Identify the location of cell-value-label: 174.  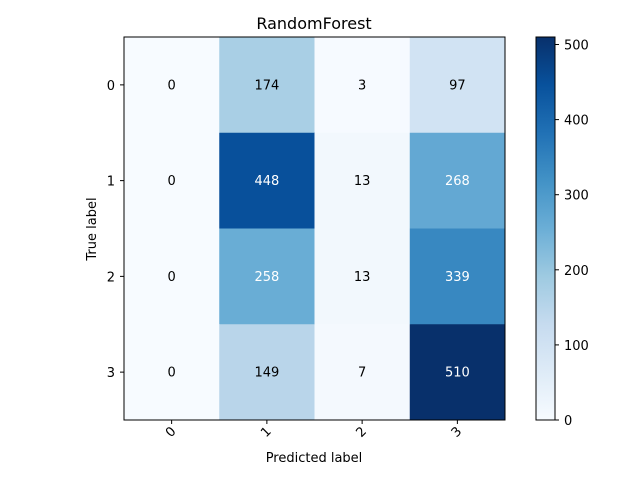
(266, 85).